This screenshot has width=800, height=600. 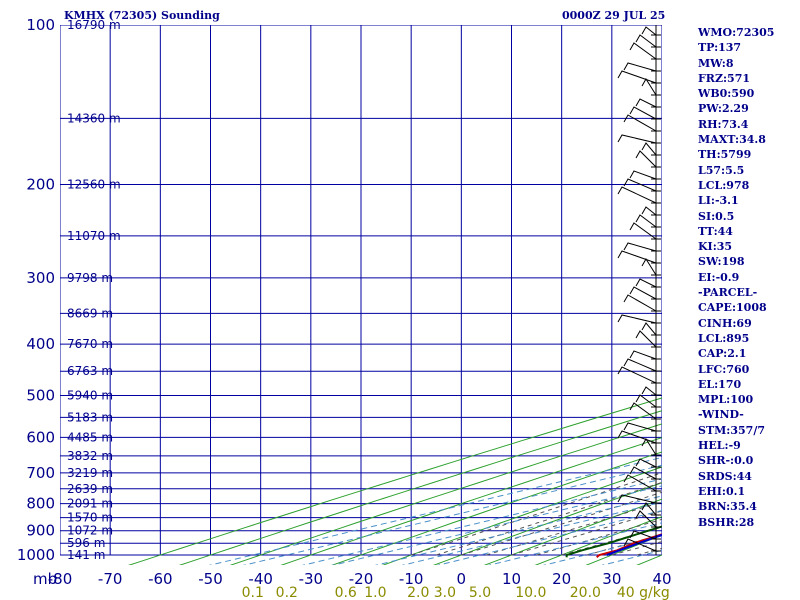 I want to click on temp-tick-label: -10, so click(x=411, y=579).